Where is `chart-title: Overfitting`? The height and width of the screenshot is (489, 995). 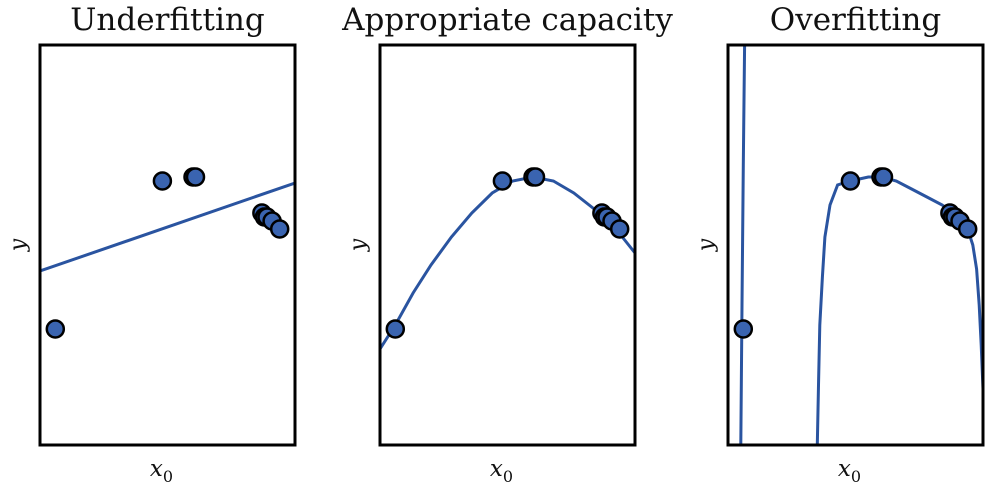 chart-title: Overfitting is located at coordinates (855, 20).